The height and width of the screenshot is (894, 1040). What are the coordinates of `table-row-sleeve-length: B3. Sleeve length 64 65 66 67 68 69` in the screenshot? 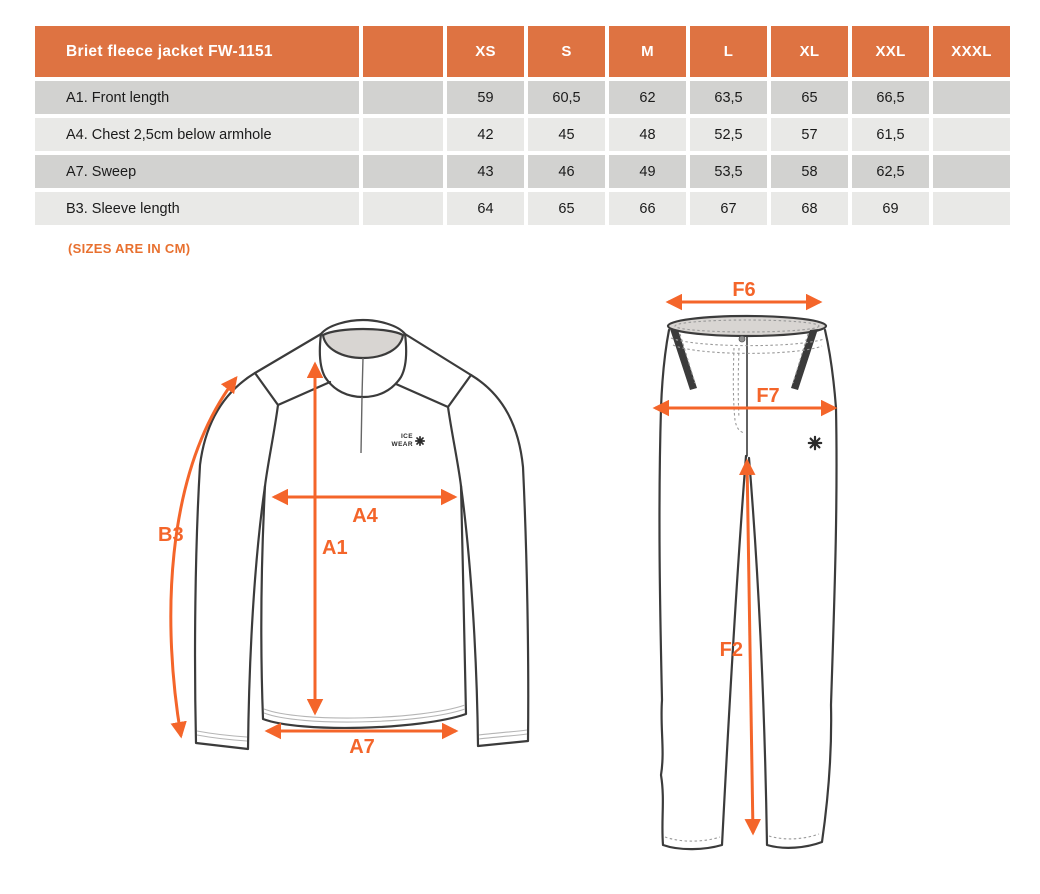 It's located at (522, 208).